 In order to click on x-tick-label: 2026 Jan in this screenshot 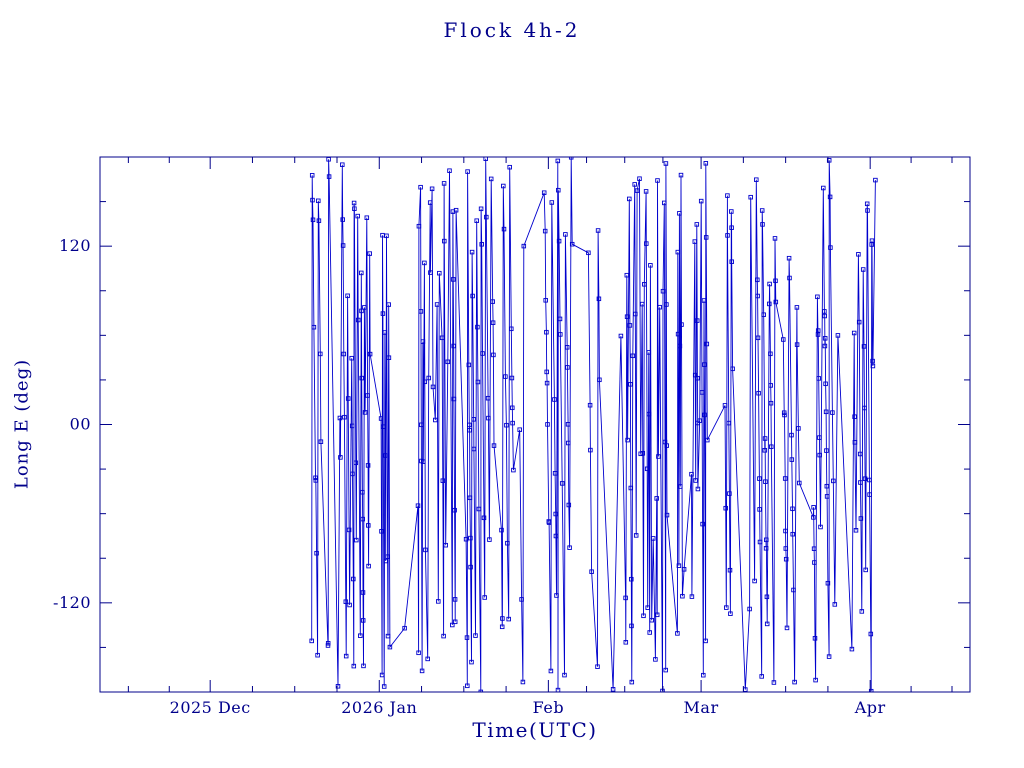, I will do `click(379, 707)`.